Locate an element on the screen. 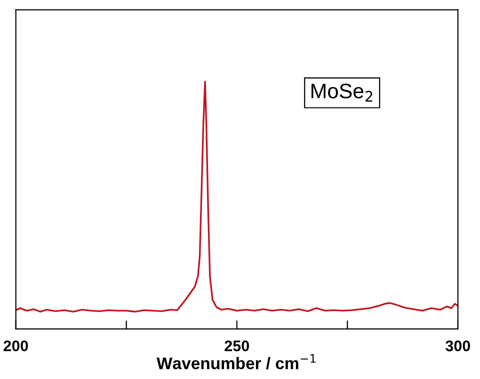 The width and height of the screenshot is (480, 379). x-axis-title: Wavenumber / cm$^{−1}$ is located at coordinates (236, 362).